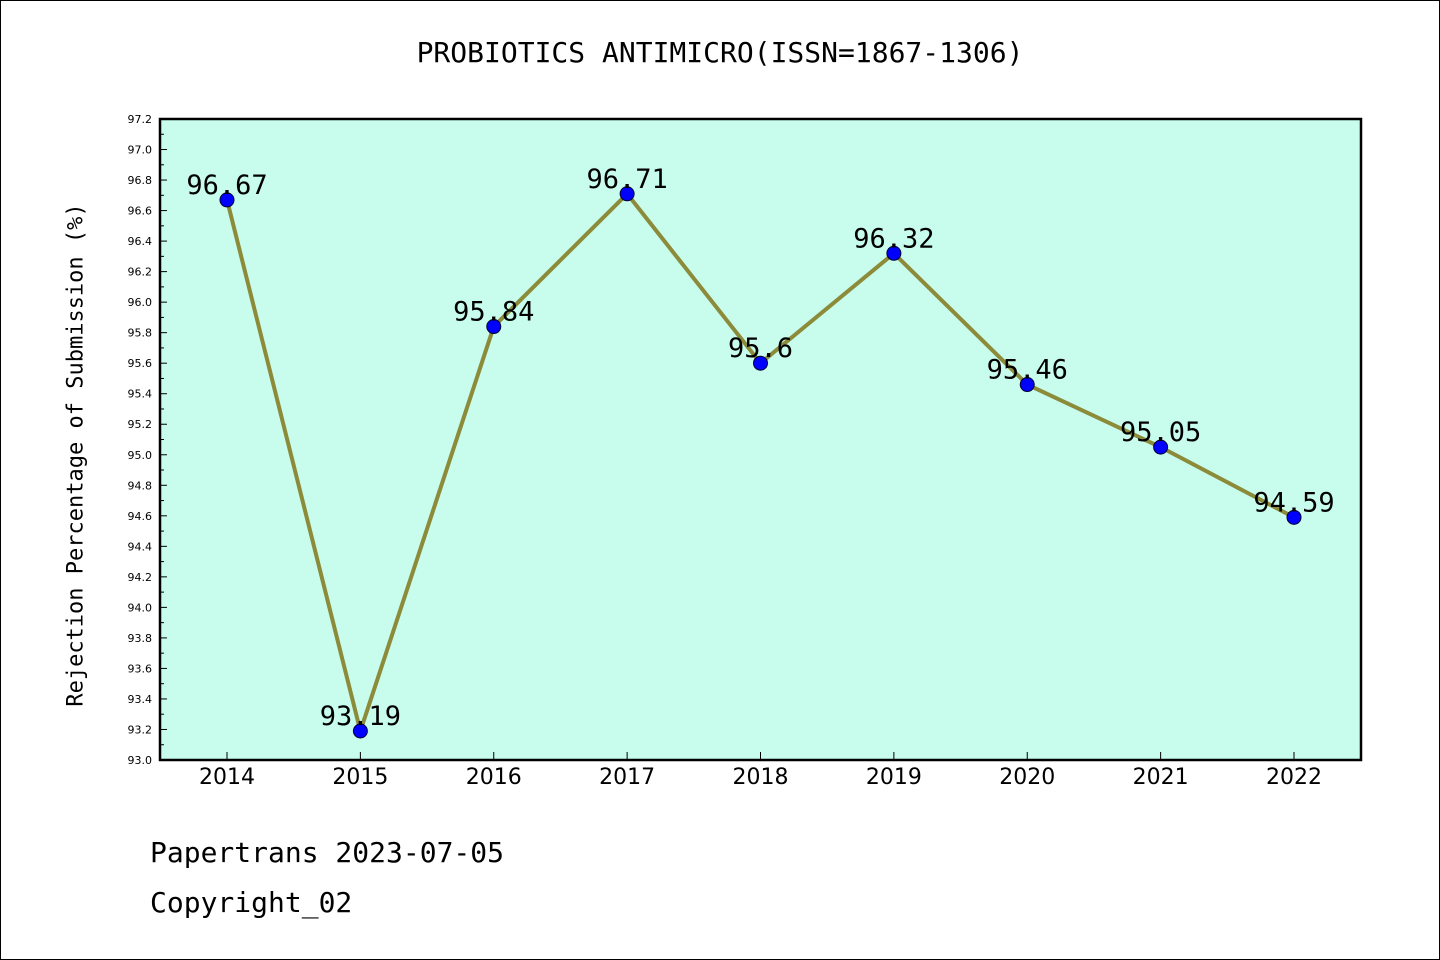 The height and width of the screenshot is (960, 1440). Describe the element at coordinates (140, 272) in the screenshot. I see `y-tick-label: 96.2` at that location.